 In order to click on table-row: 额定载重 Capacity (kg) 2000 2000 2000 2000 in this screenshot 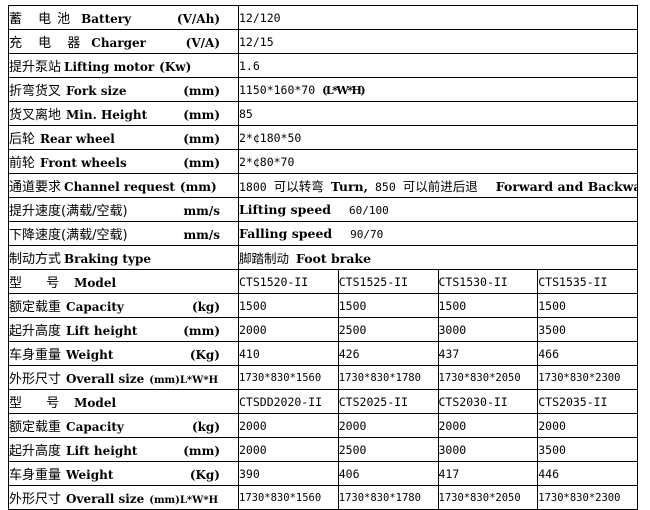, I will do `click(323, 425)`.